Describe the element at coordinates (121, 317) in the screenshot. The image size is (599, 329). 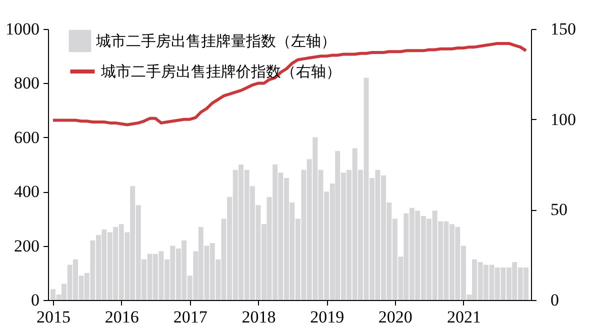
I see `x-tick-label: 2016` at that location.